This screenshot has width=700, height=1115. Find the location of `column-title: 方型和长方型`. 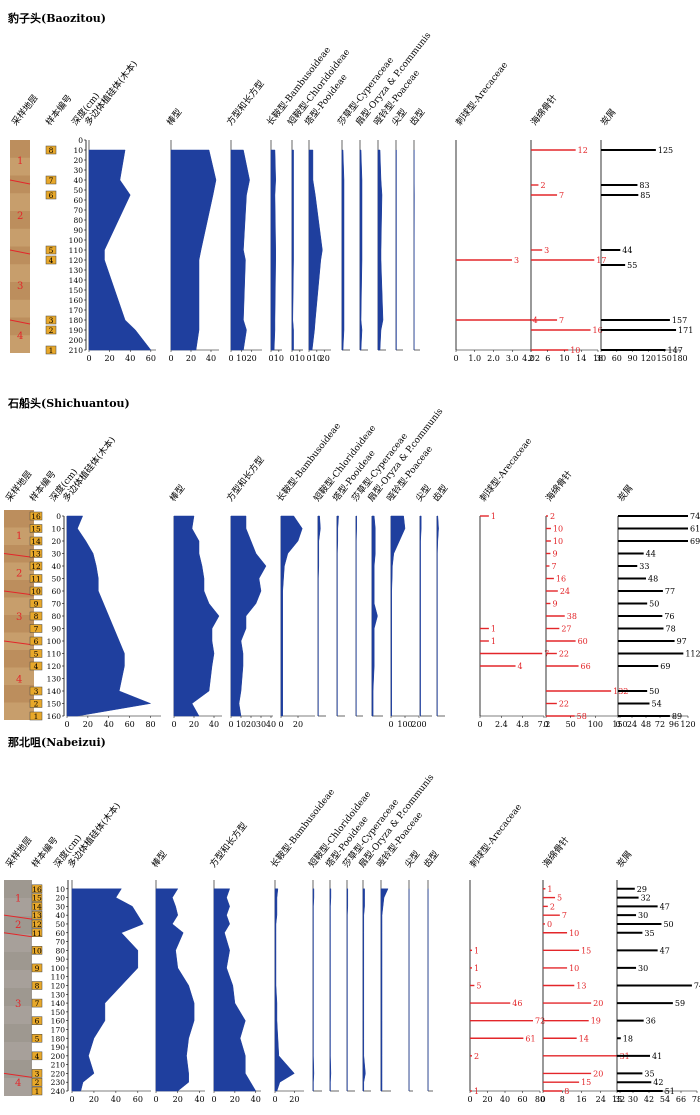

column-title: 方型和长方型 is located at coordinates (228, 845).